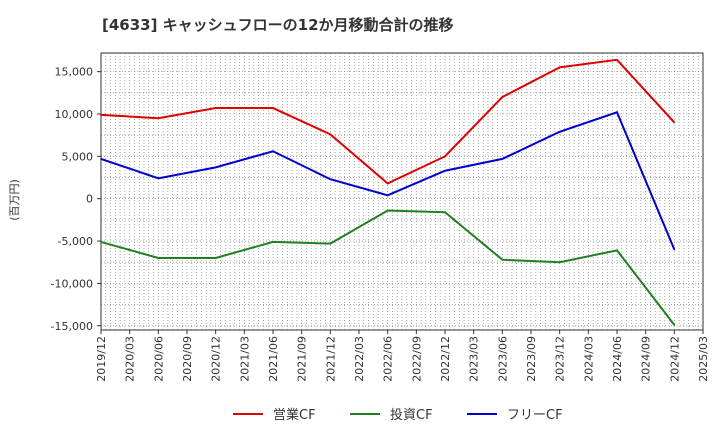  I want to click on x-tick-label: 2020/12, so click(216, 359).